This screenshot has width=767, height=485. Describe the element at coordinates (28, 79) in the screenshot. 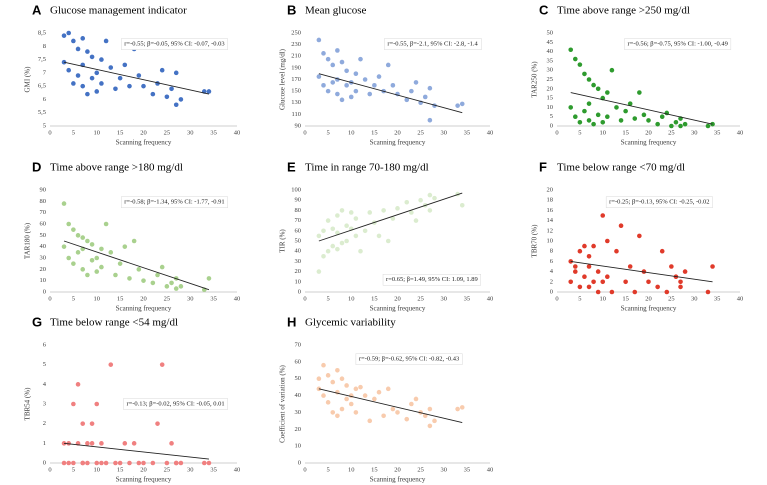

I see `y-axis-label: GMI (%)` at that location.